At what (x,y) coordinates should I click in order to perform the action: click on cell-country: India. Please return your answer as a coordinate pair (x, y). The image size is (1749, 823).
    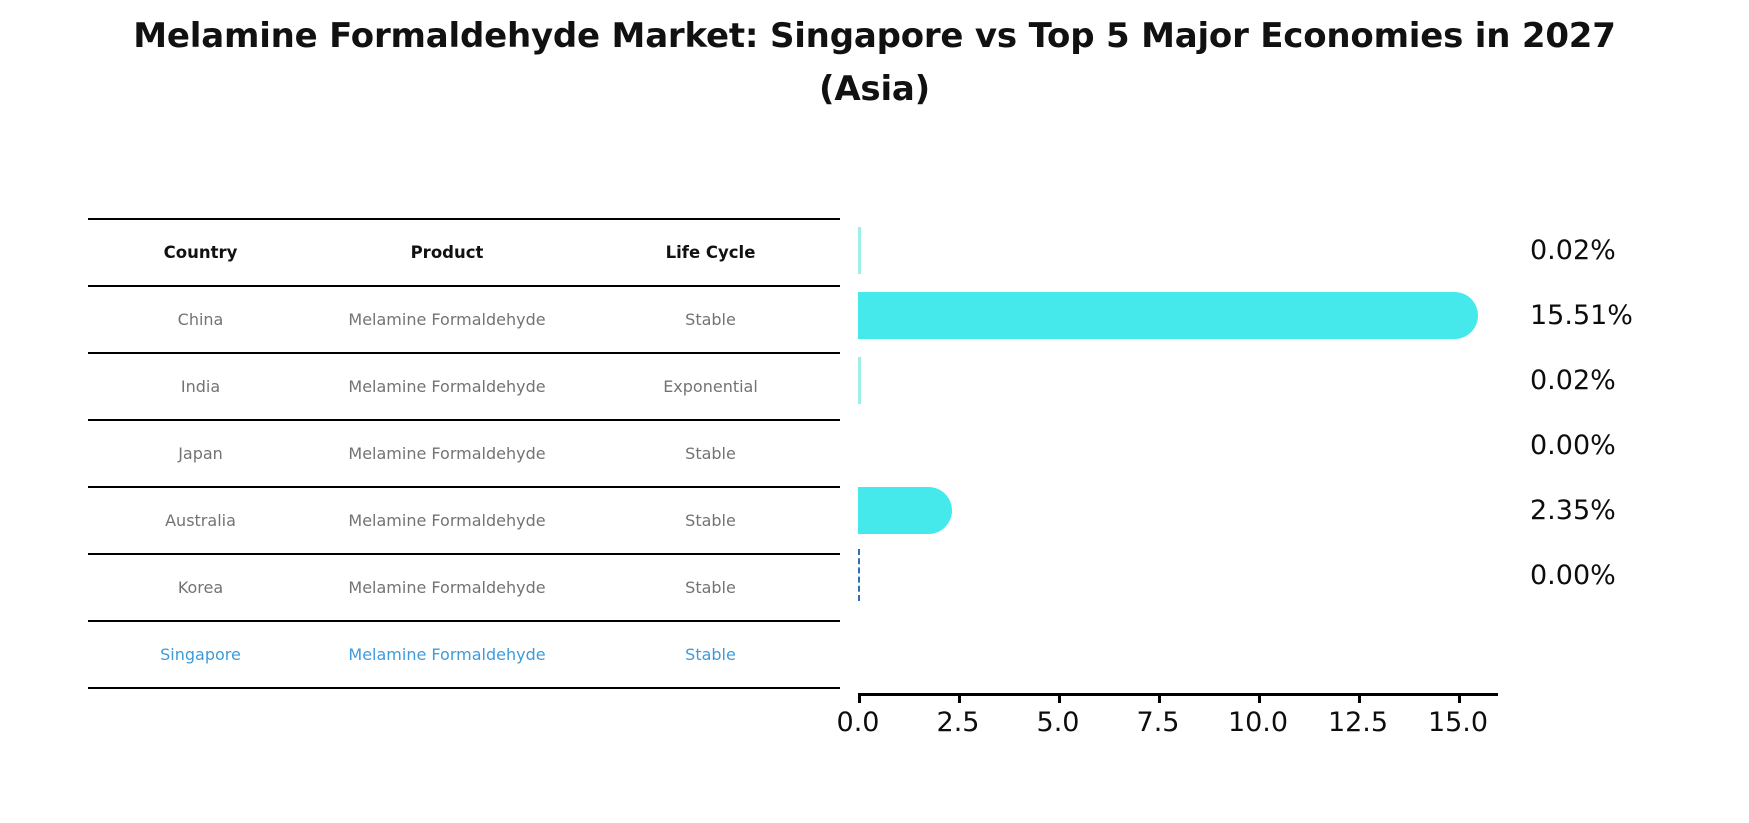
    Looking at the image, I should click on (200, 386).